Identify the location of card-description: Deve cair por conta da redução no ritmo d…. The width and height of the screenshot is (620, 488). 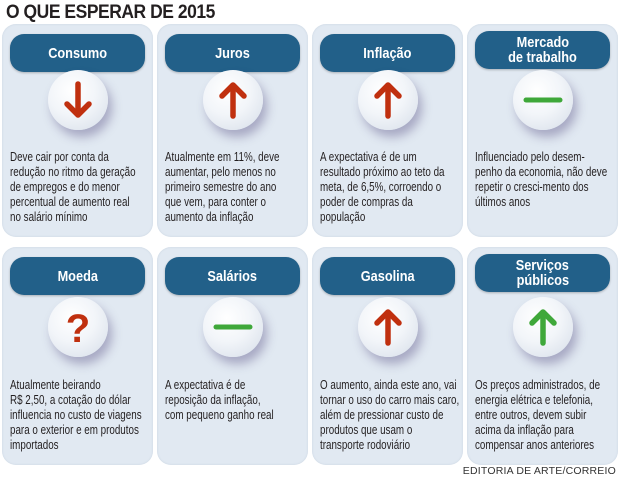
(80, 187).